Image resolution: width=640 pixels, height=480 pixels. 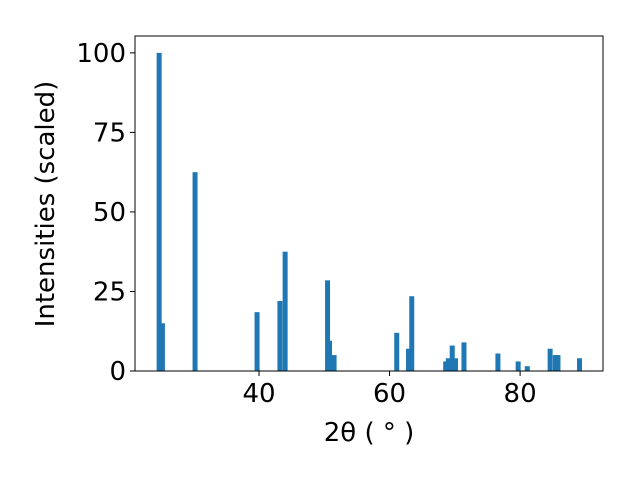 I want to click on y-axis-label: Intensities (scaled), so click(x=46, y=204).